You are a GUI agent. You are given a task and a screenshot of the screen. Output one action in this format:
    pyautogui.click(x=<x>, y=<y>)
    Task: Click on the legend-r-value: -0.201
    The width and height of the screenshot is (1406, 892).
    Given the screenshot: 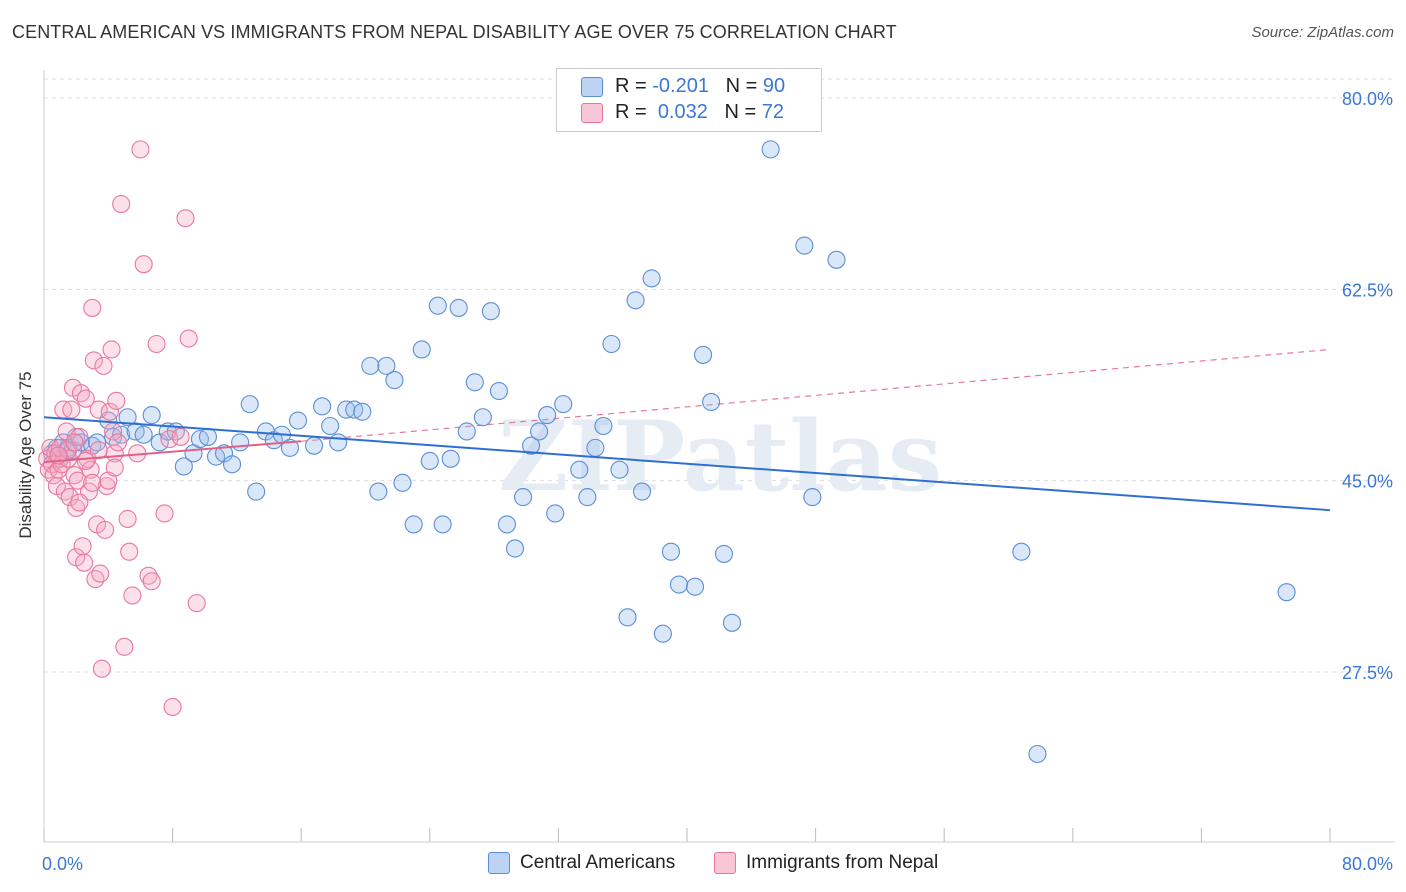 What is the action you would take?
    pyautogui.click(x=680, y=86)
    